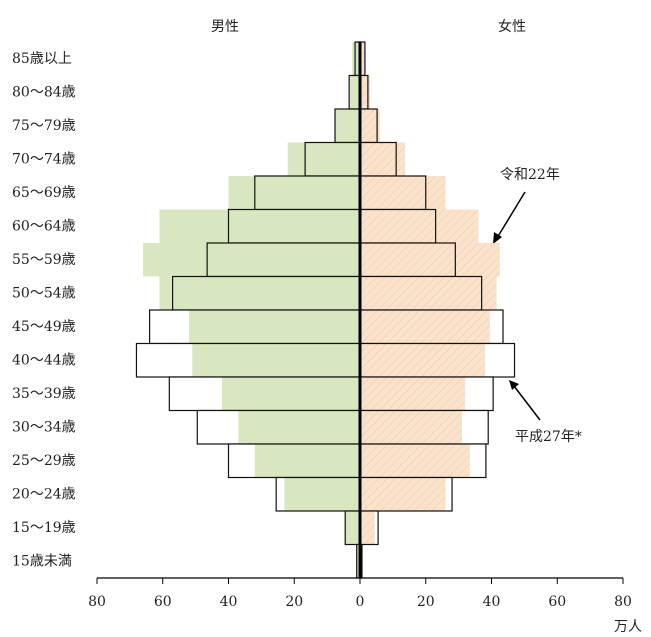  Describe the element at coordinates (44, 394) in the screenshot. I see `category-label: 35～39歳` at that location.